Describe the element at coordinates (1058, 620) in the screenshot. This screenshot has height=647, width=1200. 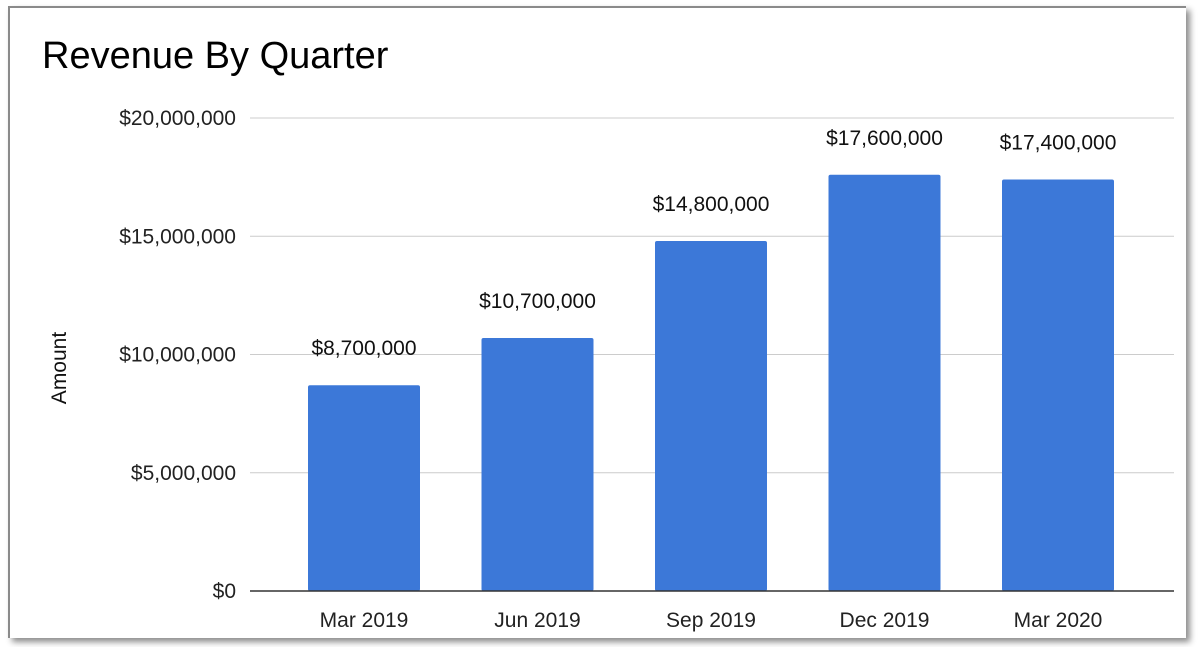
I see `x-tick-label: Mar 2020` at that location.